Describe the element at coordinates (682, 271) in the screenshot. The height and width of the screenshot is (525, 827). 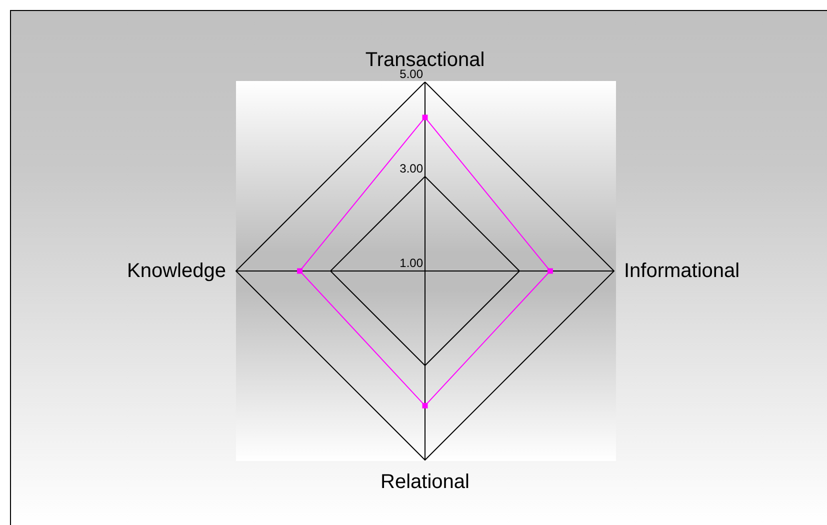
I see `spoke-label: Informational` at that location.